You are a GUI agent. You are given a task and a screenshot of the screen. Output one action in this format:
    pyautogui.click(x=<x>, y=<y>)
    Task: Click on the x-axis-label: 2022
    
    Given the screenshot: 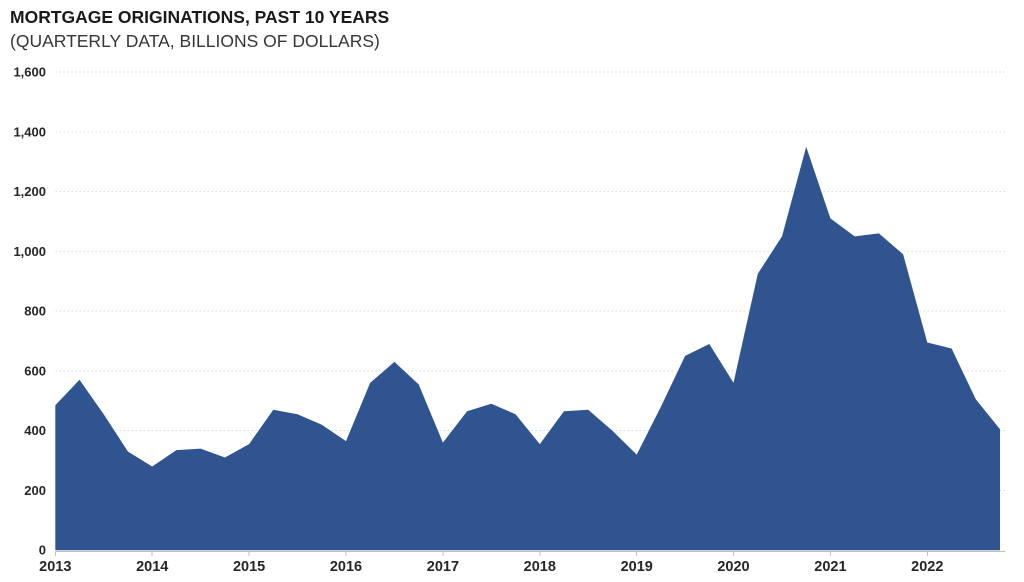 What is the action you would take?
    pyautogui.click(x=927, y=567)
    